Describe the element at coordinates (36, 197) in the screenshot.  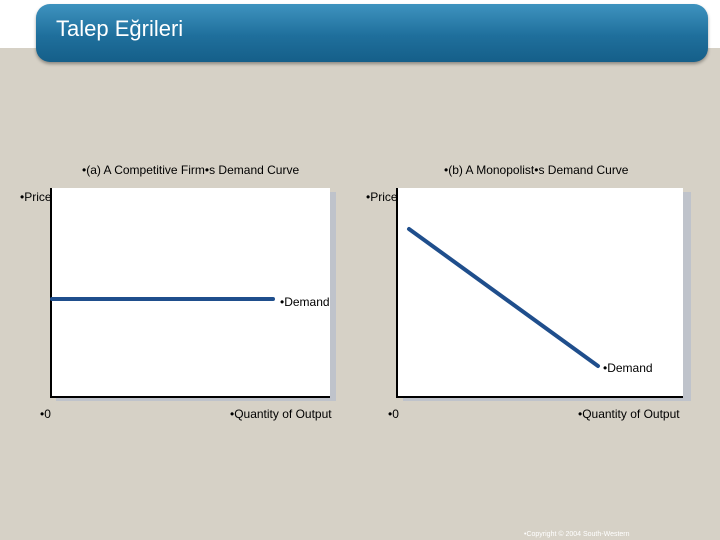
I see `panel-a-ylabel: •Price` at that location.